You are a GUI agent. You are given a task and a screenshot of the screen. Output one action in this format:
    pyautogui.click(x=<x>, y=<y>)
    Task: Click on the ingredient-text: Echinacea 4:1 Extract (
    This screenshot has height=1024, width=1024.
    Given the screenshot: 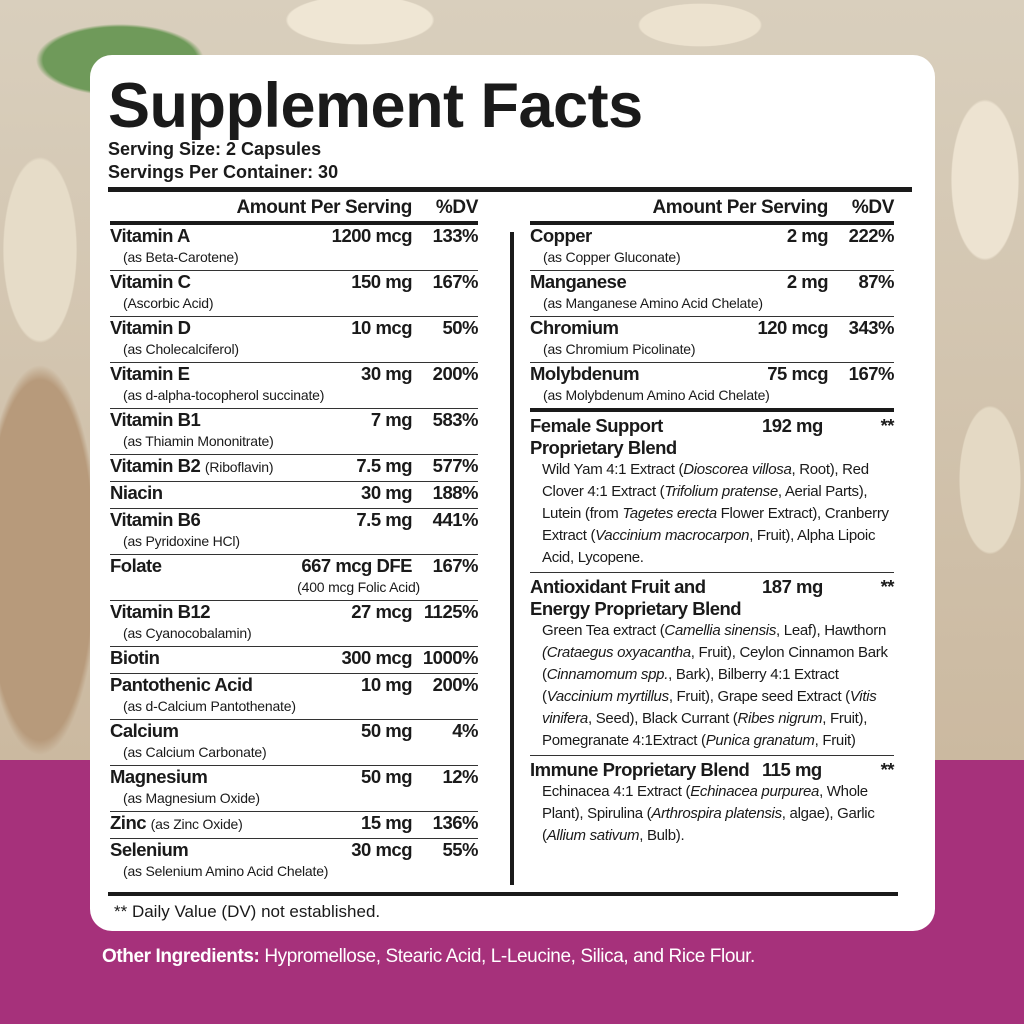 What is the action you would take?
    pyautogui.click(x=616, y=791)
    